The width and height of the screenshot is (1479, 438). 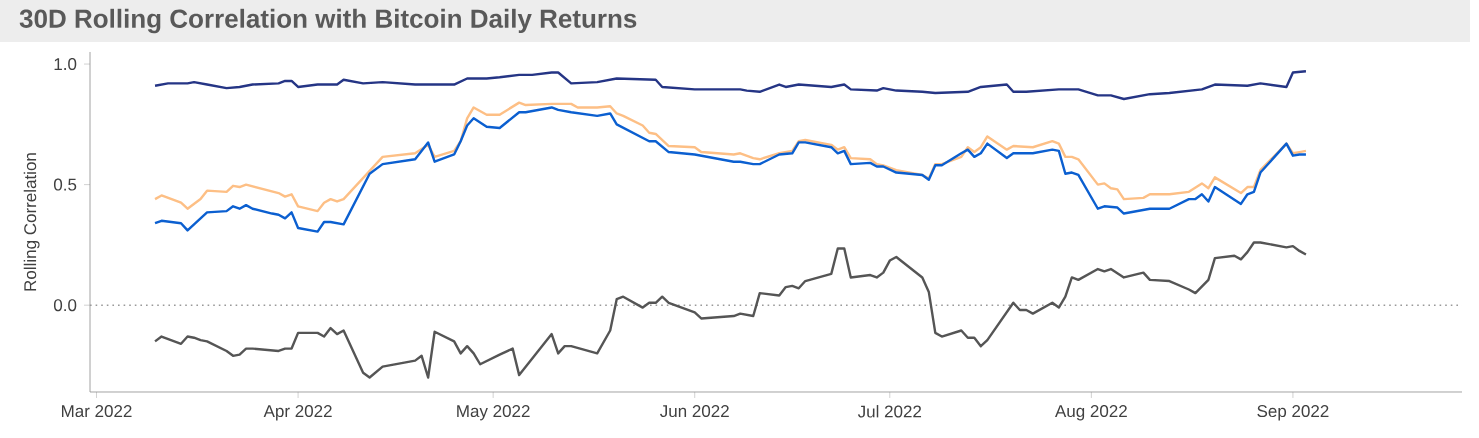 I want to click on x-tick-label: Jul 2022, so click(x=889, y=411).